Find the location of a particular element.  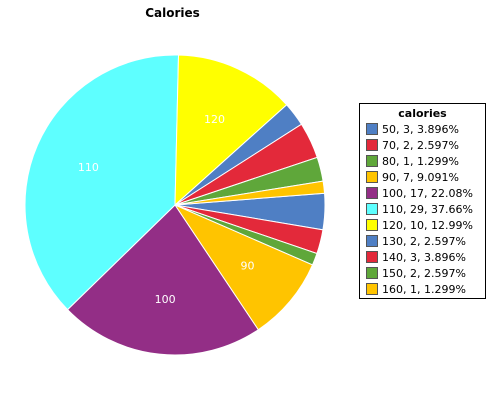

legend-label: 150, 2, 2.597% is located at coordinates (424, 273).